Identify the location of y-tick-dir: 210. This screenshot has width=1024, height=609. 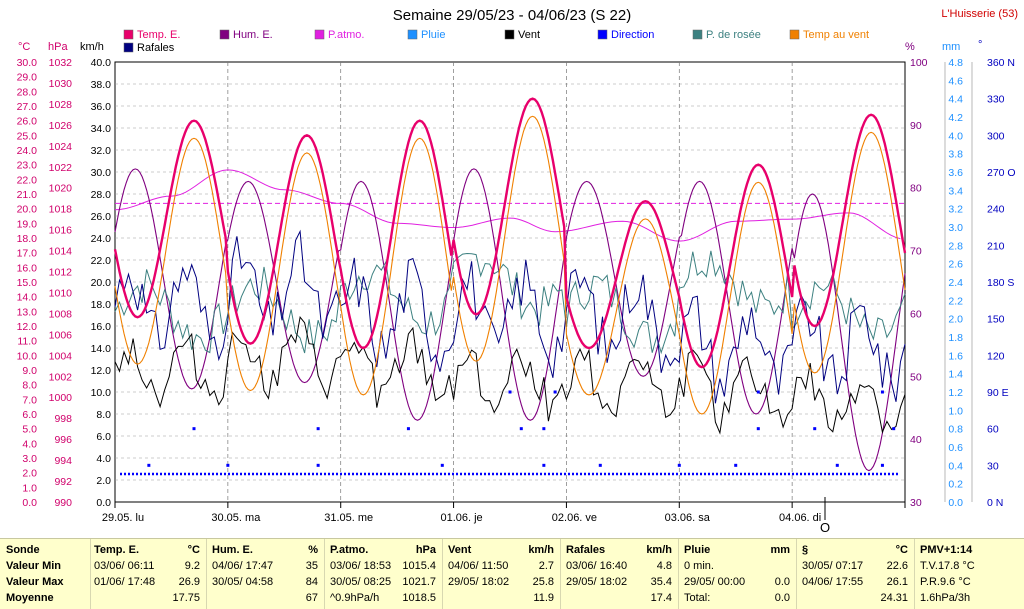
(996, 246).